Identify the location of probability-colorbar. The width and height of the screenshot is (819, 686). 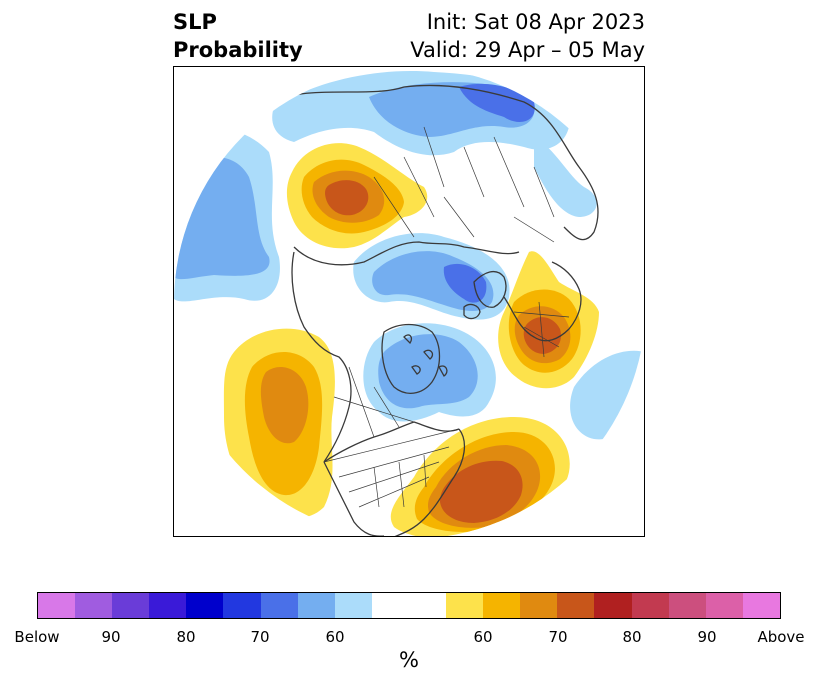
(409, 605).